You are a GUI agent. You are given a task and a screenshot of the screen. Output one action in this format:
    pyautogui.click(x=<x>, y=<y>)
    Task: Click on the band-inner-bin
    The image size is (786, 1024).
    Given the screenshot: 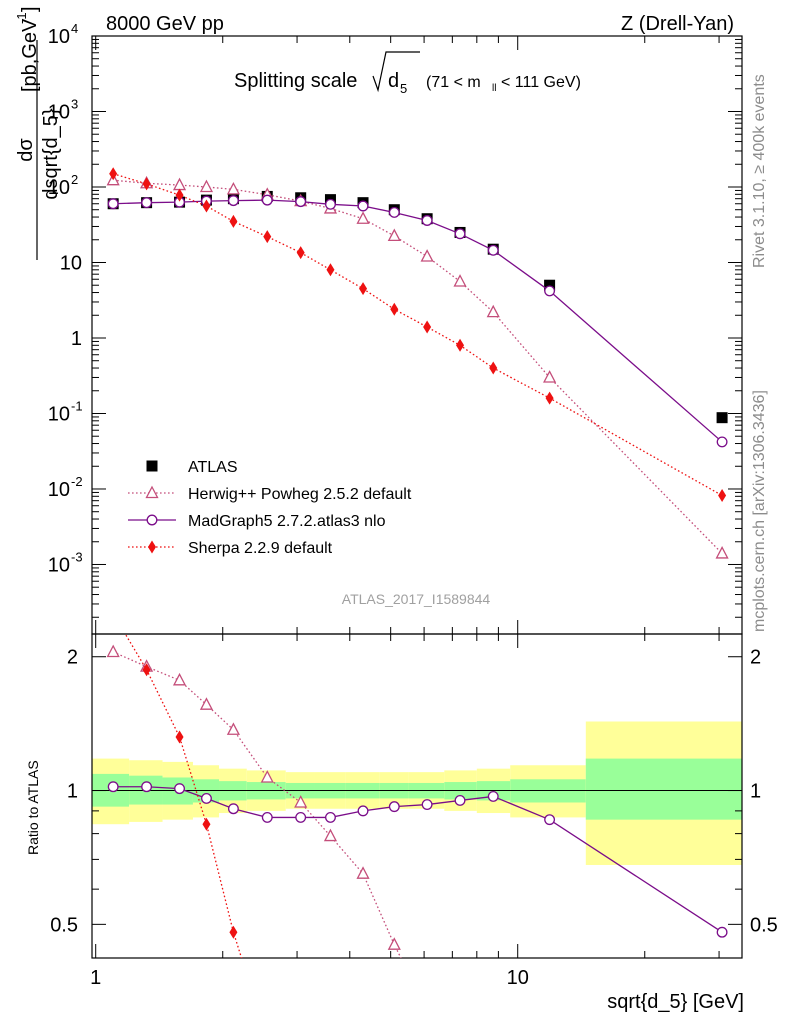 What is the action you would take?
    pyautogui.click(x=663, y=789)
    